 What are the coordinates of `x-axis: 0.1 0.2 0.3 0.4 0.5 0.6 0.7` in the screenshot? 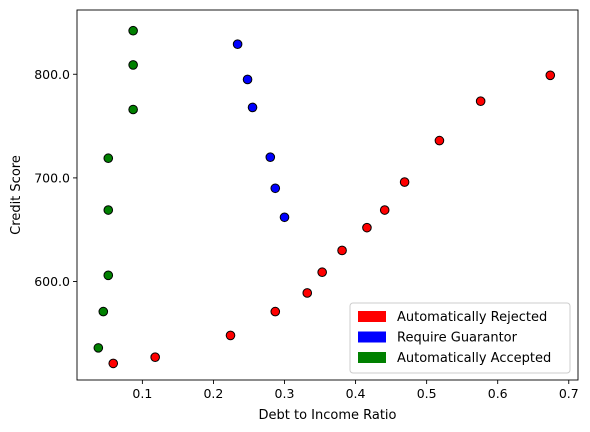 It's located at (355, 390).